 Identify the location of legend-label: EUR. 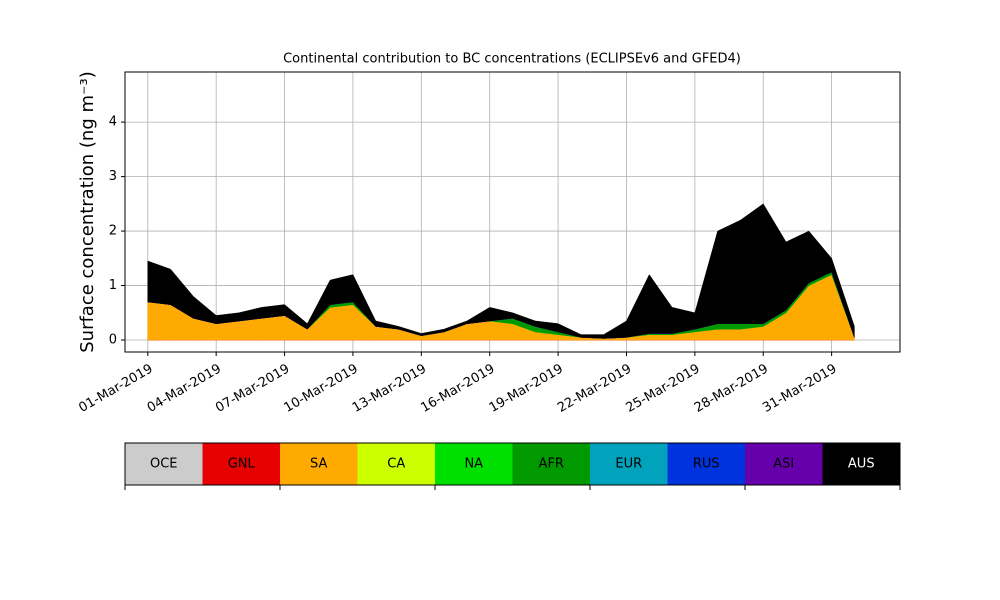
(628, 464).